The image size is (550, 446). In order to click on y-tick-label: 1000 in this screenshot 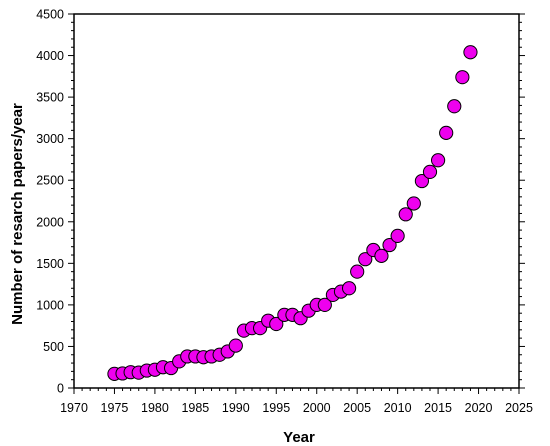, I will do `click(50, 305)`.